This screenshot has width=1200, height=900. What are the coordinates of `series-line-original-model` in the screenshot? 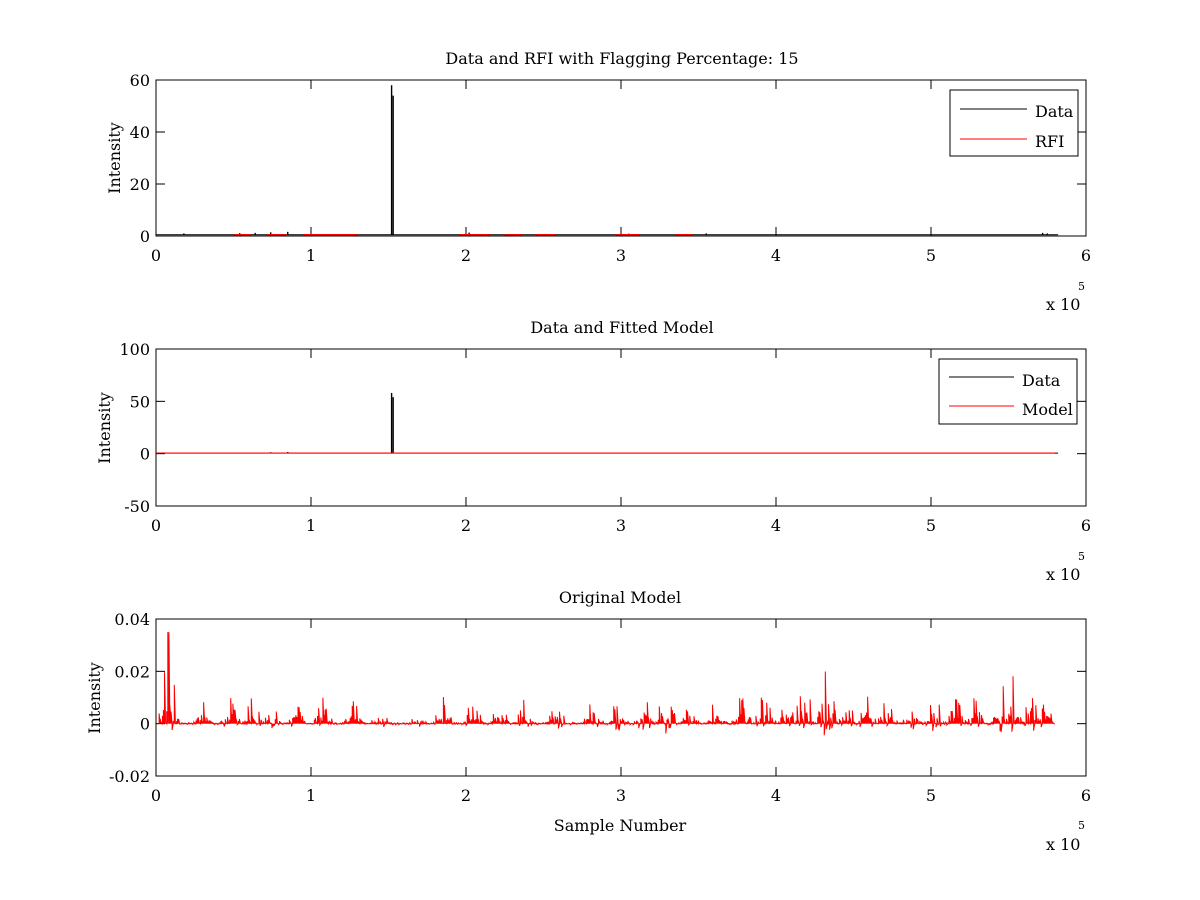 It's located at (606, 684).